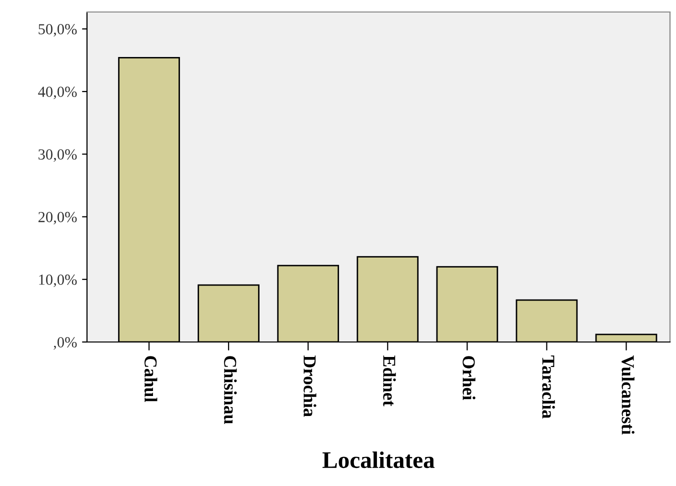  What do you see at coordinates (548, 386) in the screenshot?
I see `x-tick-label: Taraclia` at bounding box center [548, 386].